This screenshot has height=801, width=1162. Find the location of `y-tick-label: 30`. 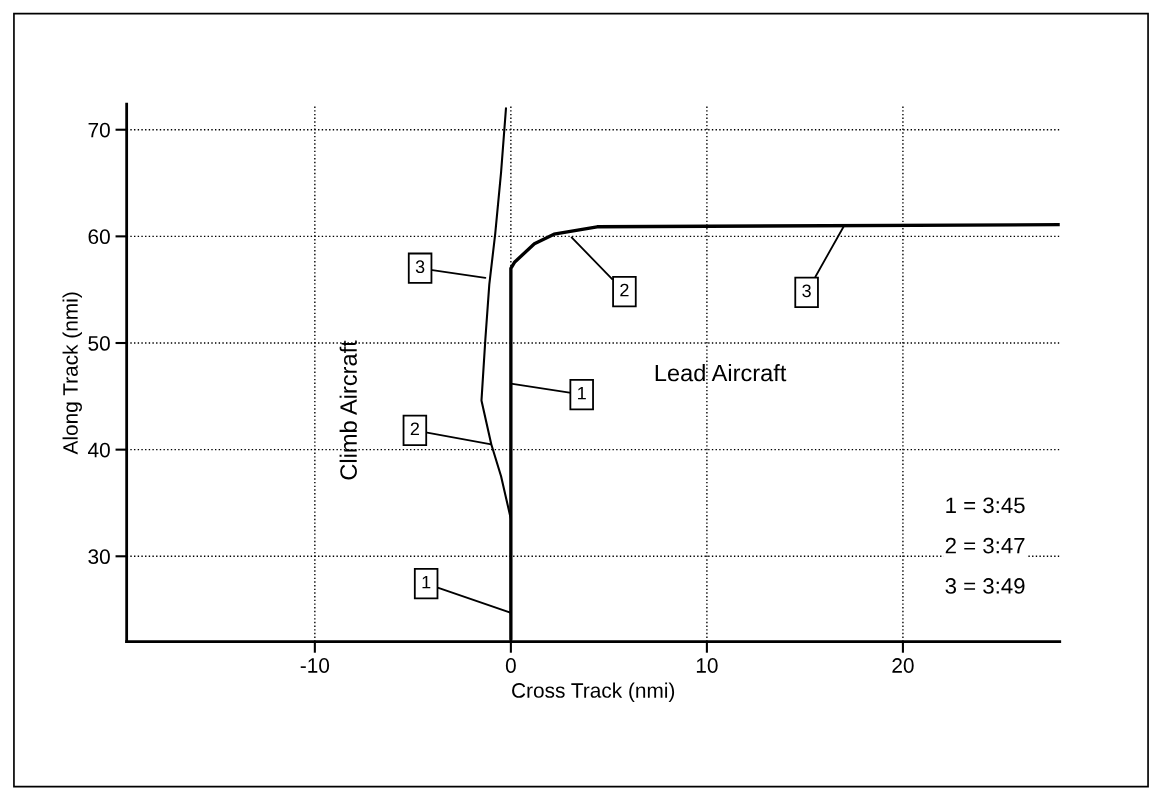

y-tick-label: 30 is located at coordinates (99, 557).